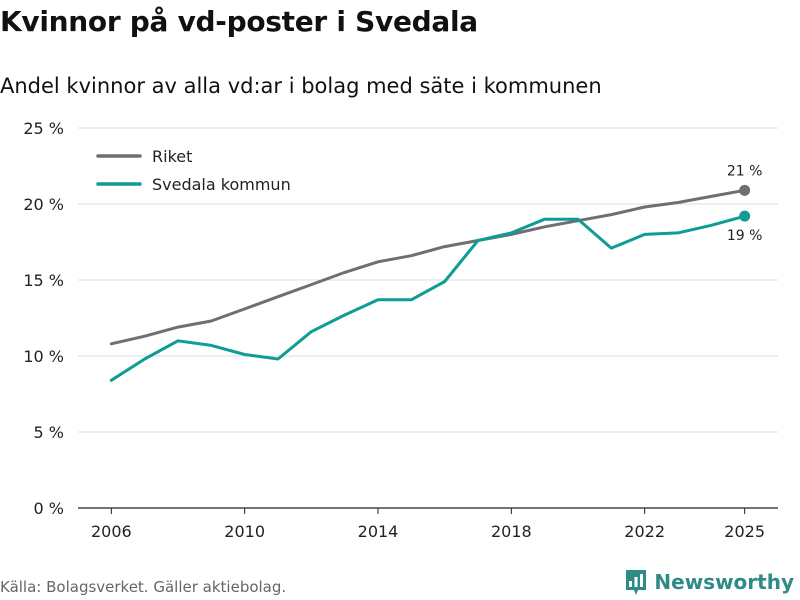 The width and height of the screenshot is (800, 600). What do you see at coordinates (43, 204) in the screenshot?
I see `y-tick-label: 20 %` at bounding box center [43, 204].